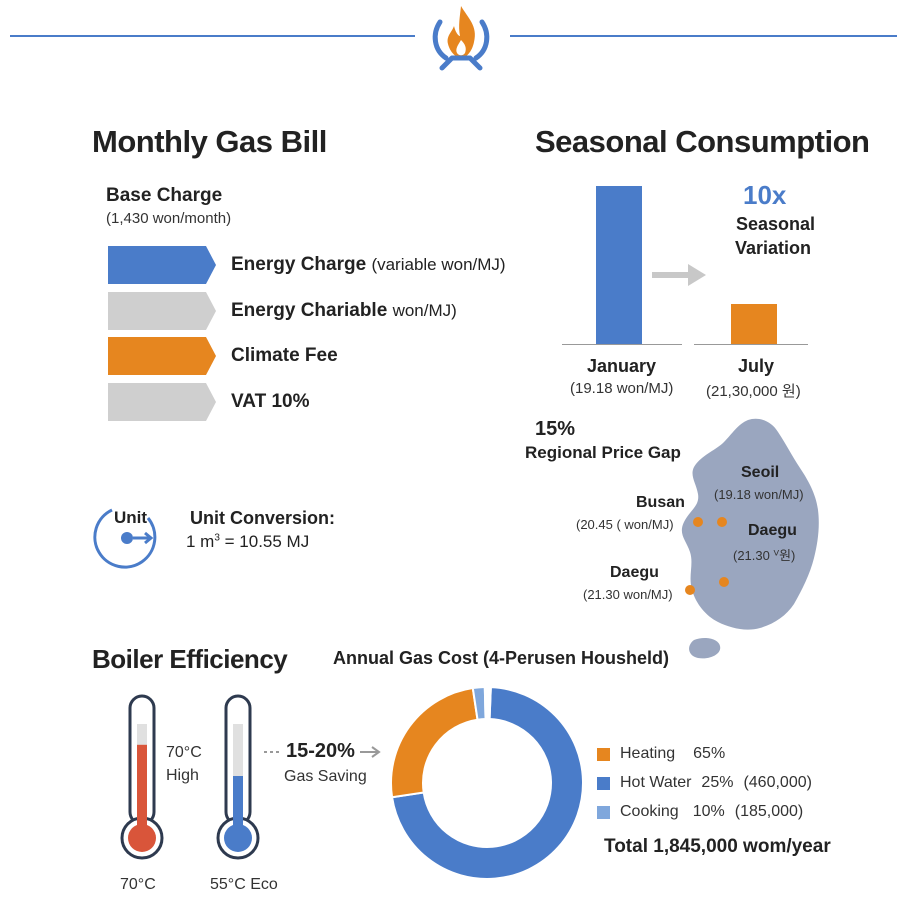 This screenshot has height=903, width=897. What do you see at coordinates (619, 265) in the screenshot?
I see `bar-january` at bounding box center [619, 265].